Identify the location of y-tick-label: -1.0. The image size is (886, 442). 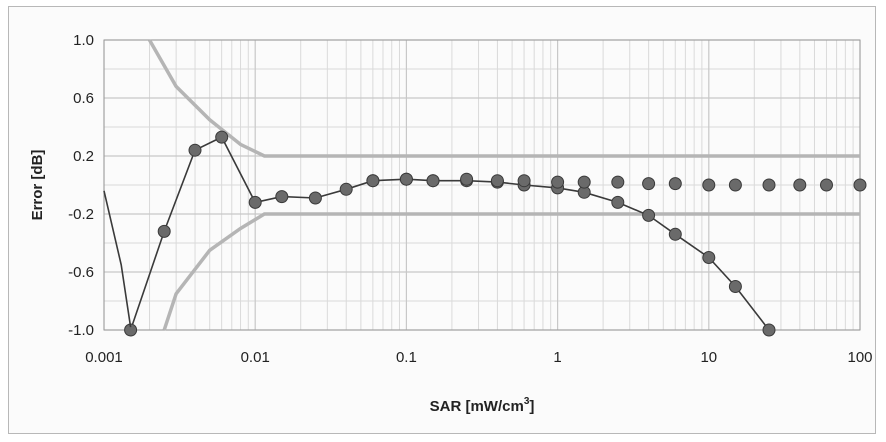
(81, 330).